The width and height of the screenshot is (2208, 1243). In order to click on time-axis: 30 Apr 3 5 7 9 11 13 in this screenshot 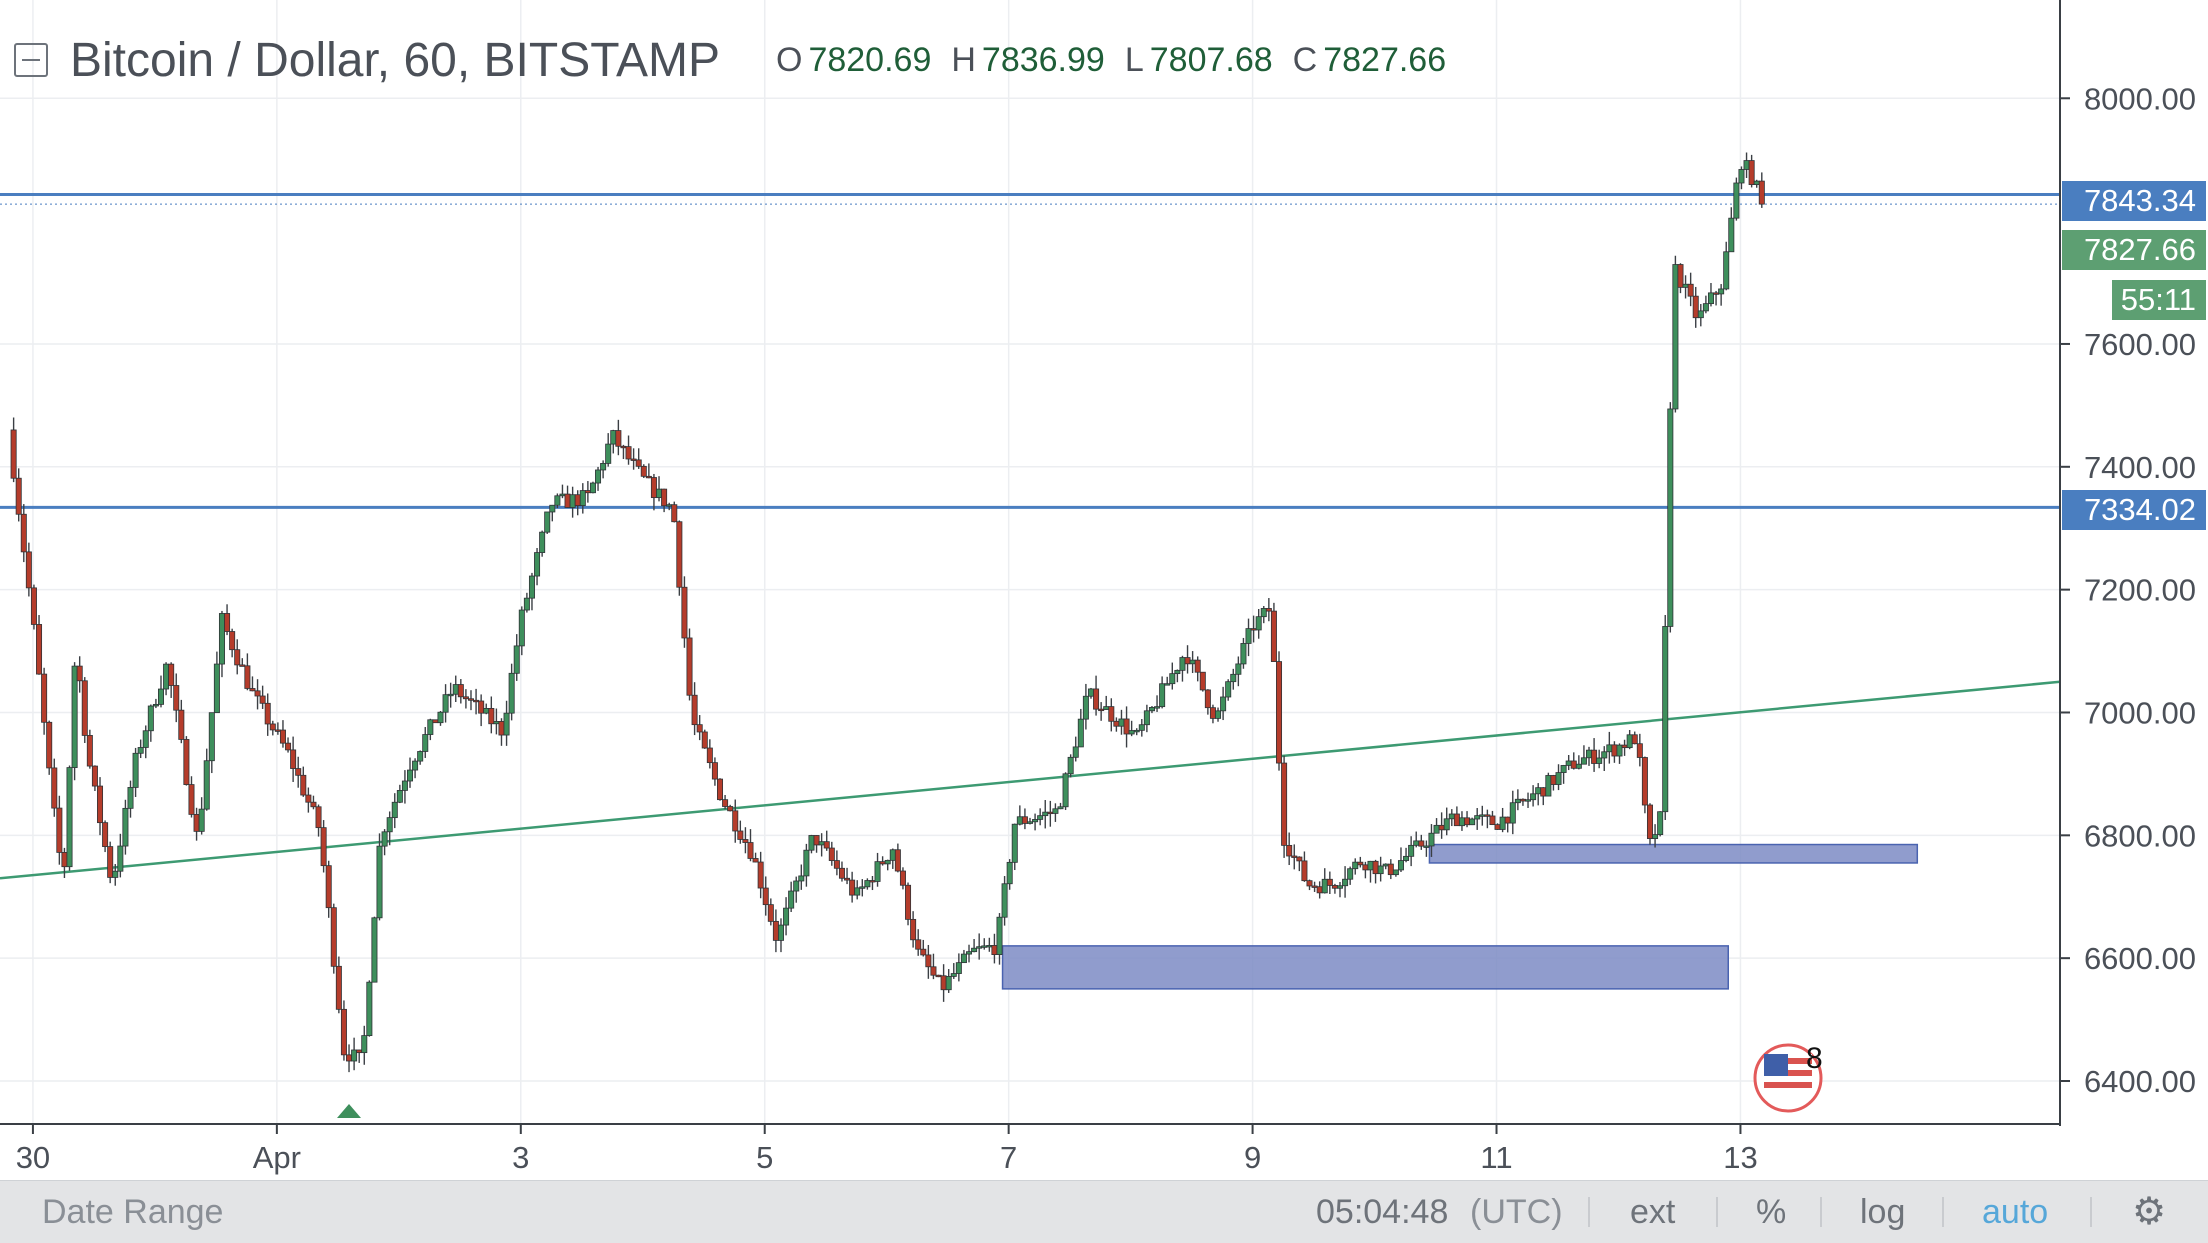, I will do `click(887, 1149)`.